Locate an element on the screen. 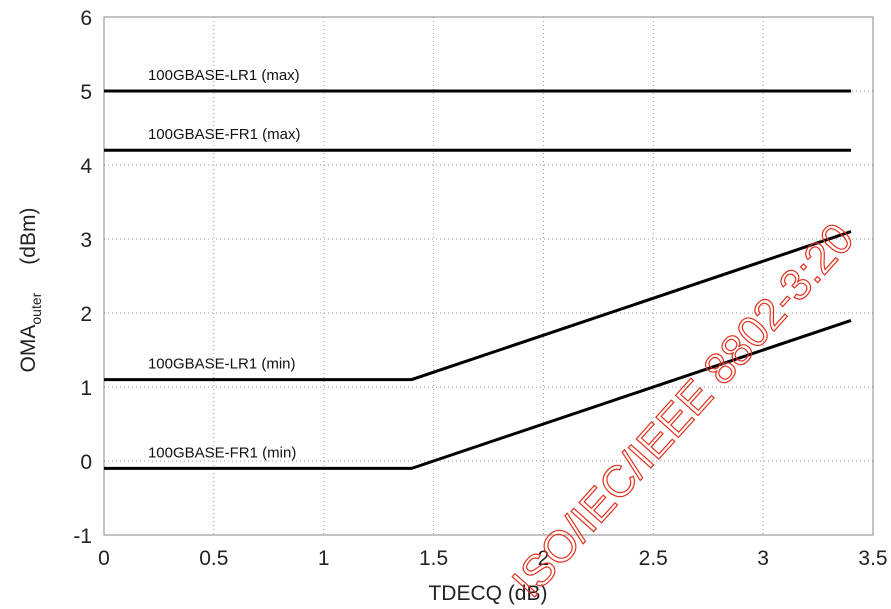 The image size is (891, 609). y-tick-label: 0 is located at coordinates (86, 462).